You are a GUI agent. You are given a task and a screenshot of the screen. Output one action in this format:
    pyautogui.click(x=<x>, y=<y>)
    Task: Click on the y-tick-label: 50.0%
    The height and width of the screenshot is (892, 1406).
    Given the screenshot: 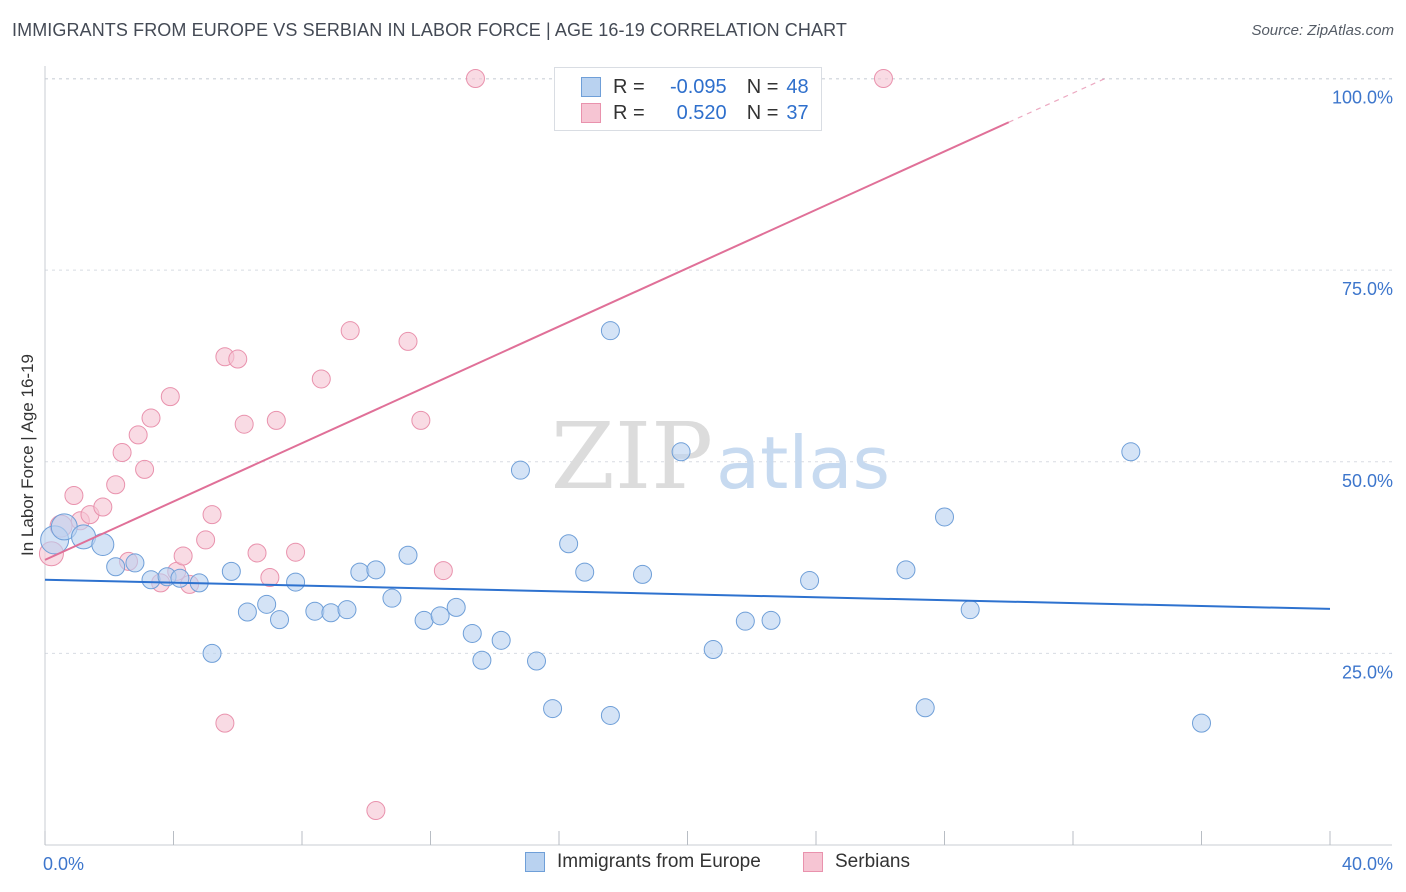 What is the action you would take?
    pyautogui.click(x=1367, y=481)
    